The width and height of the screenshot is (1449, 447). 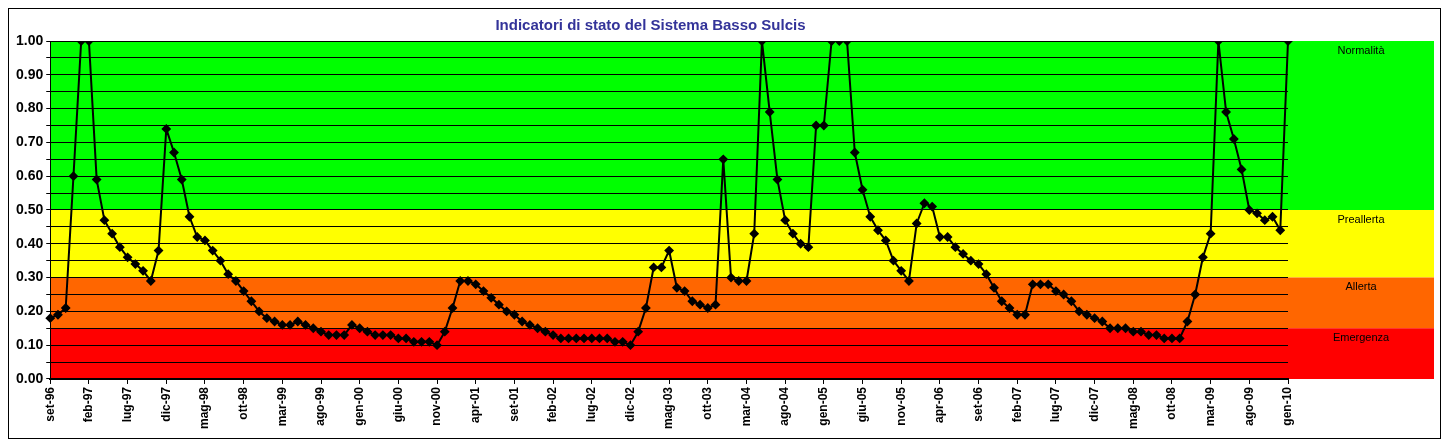 What do you see at coordinates (1132, 408) in the screenshot?
I see `x-tick-label: mag-08` at bounding box center [1132, 408].